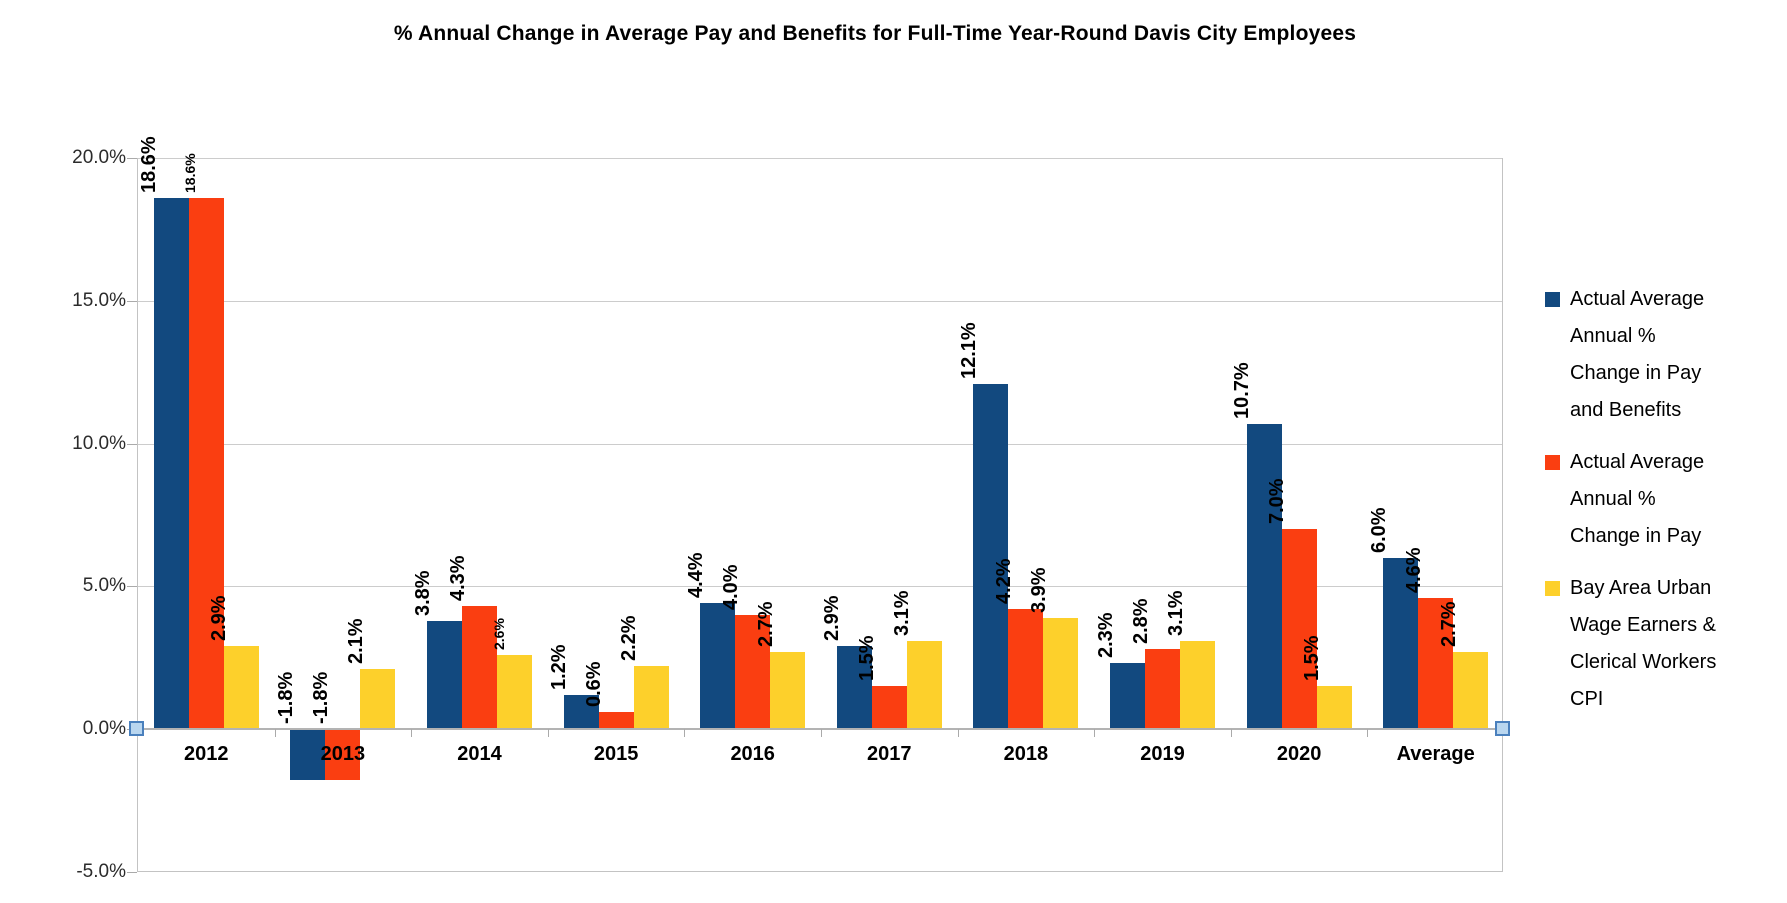 This screenshot has width=1787, height=903. Describe the element at coordinates (1026, 669) in the screenshot. I see `bar-2018-series2` at that location.